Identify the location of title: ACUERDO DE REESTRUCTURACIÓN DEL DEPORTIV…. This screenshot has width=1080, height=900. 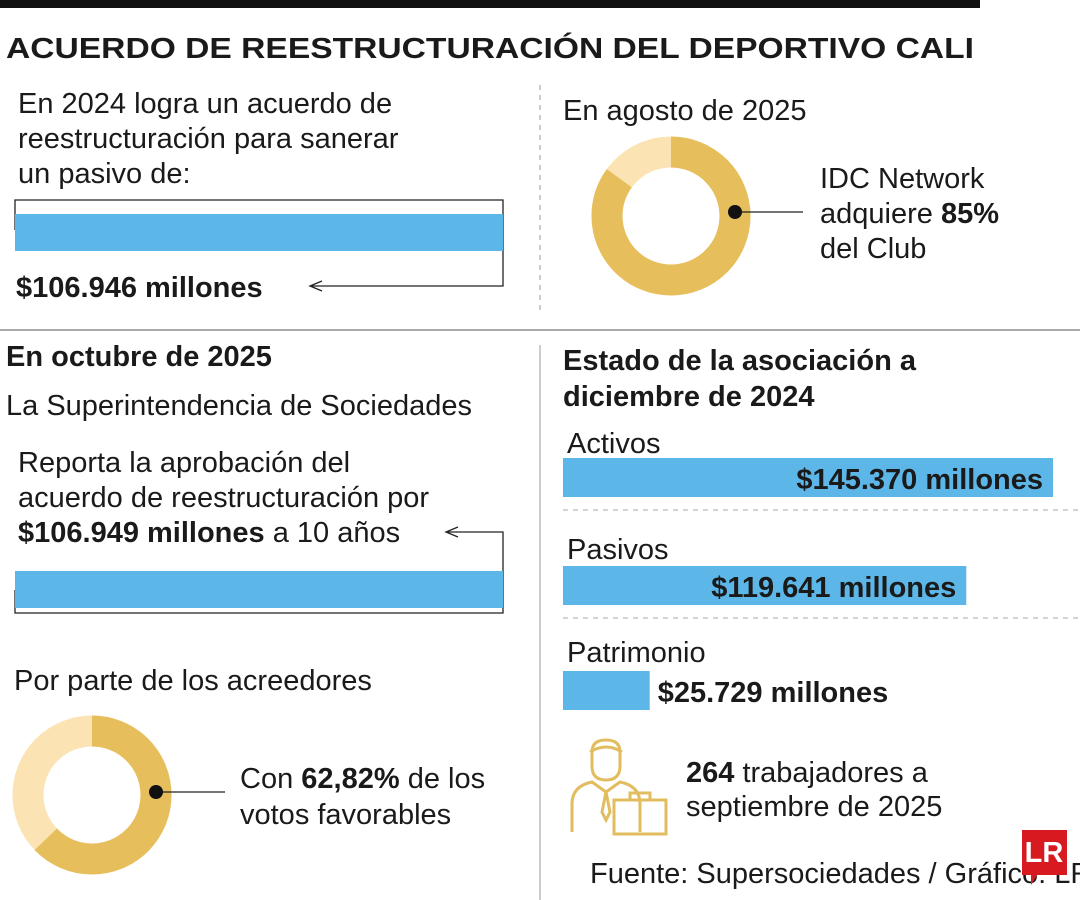
(490, 48).